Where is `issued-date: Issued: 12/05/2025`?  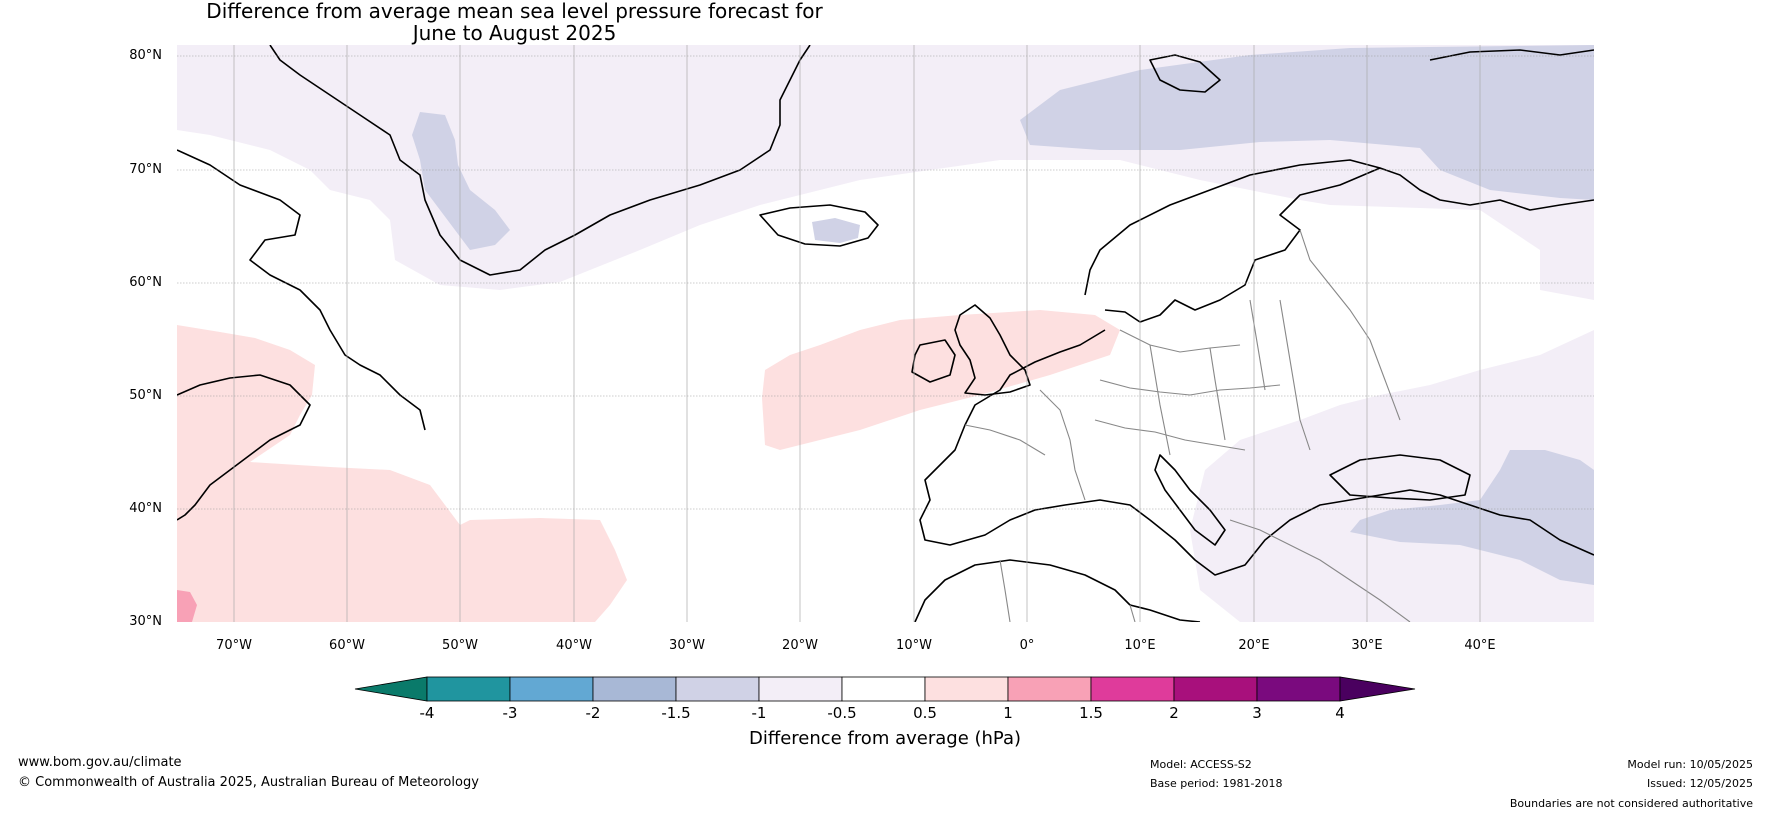 issued-date: Issued: 12/05/2025 is located at coordinates (1699, 783).